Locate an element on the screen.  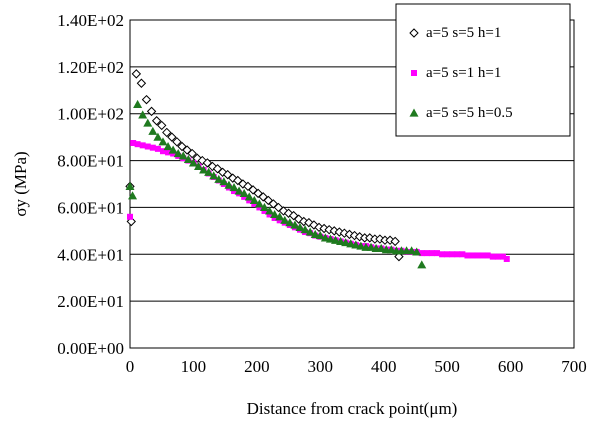
legend-label: a=5 s=1 h=1 is located at coordinates (463, 73).